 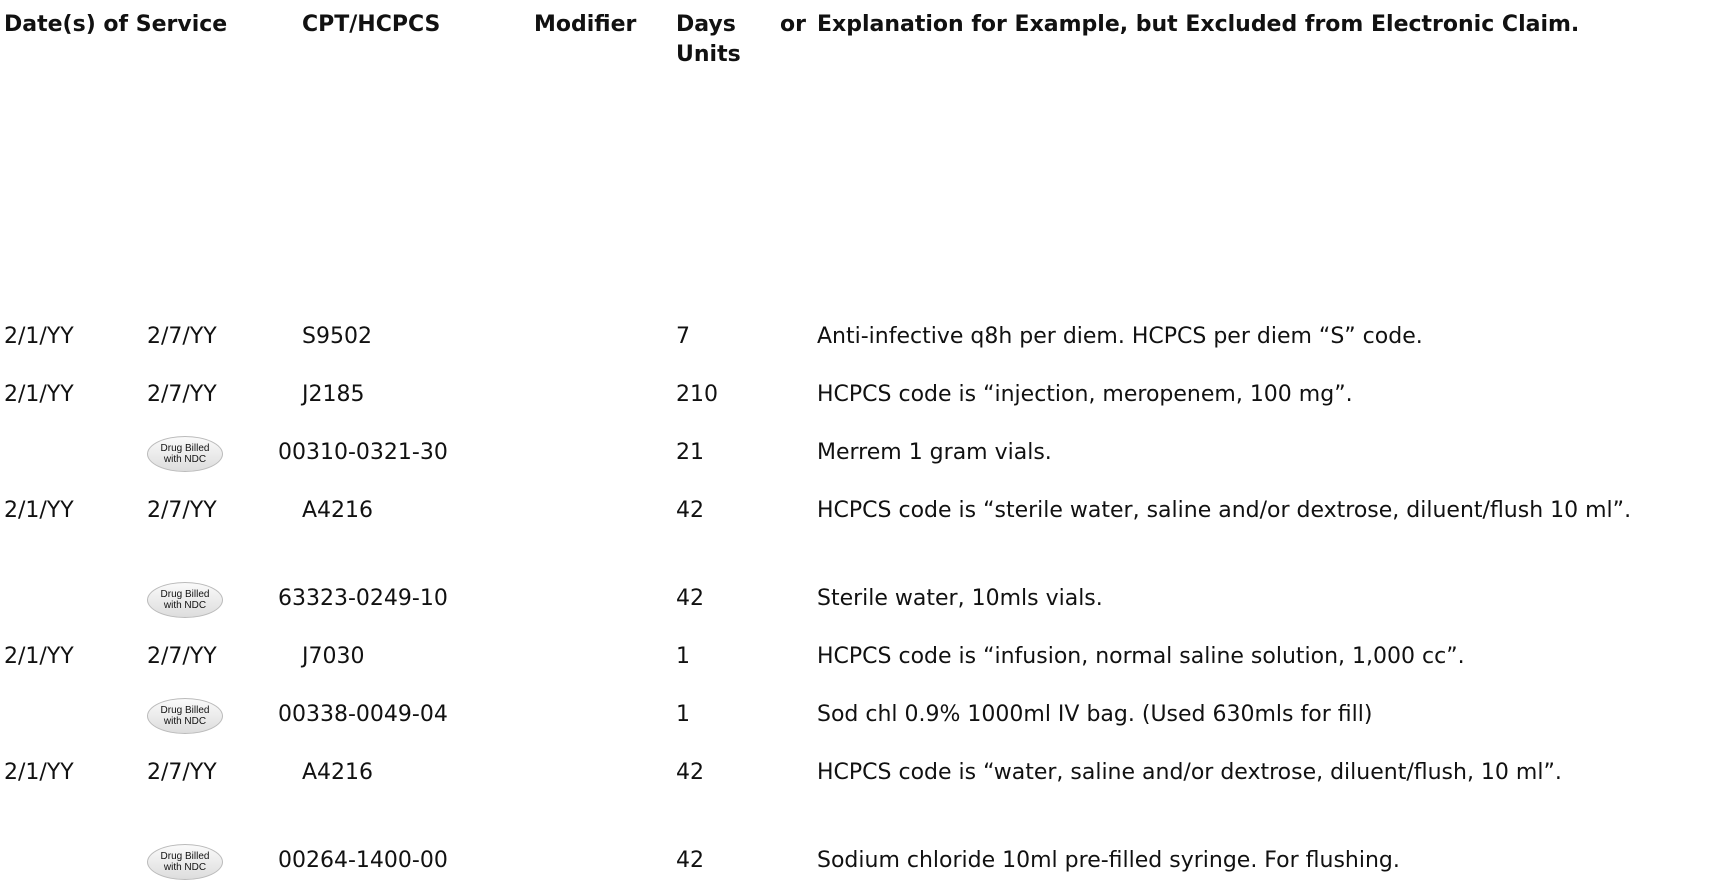 I want to click on ndc-code: 00338-0049-04, so click(x=363, y=714).